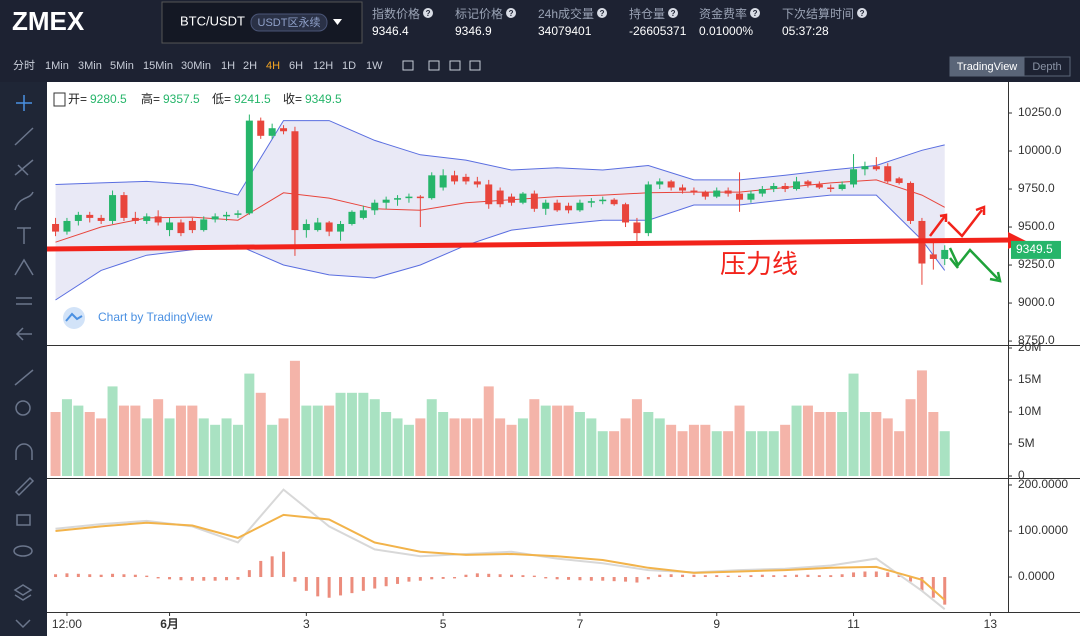 This screenshot has height=641, width=1080. I want to click on timeframe: 1H, so click(228, 66).